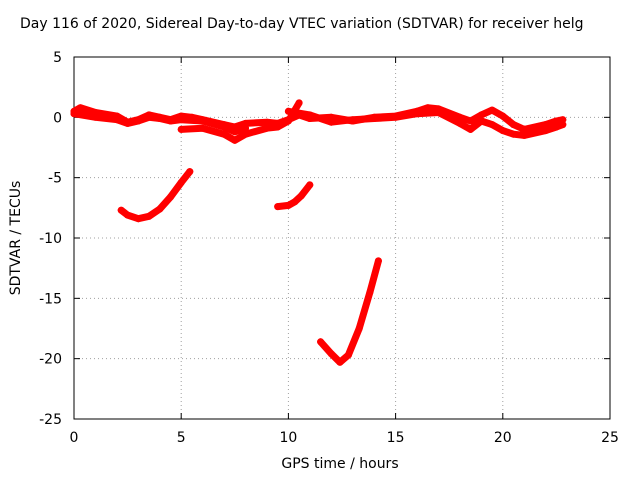 The height and width of the screenshot is (480, 640). I want to click on series-band-d, so click(159, 123).